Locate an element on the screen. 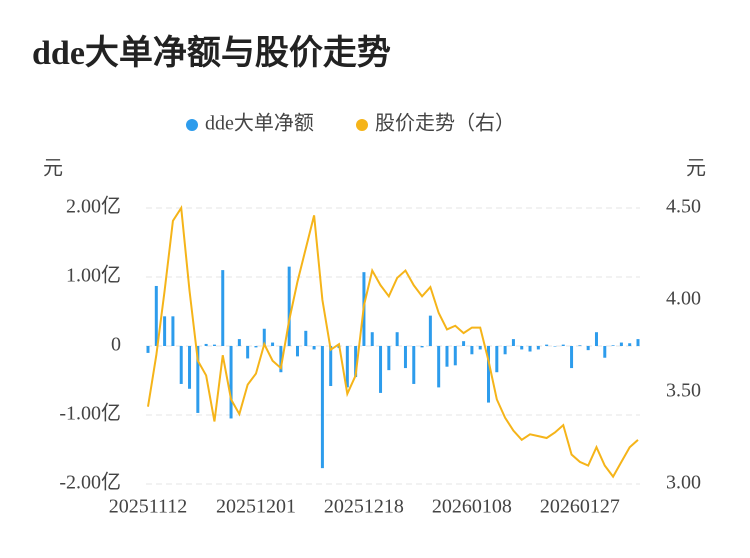 The height and width of the screenshot is (558, 750). y-tick-label: -1.00亿 is located at coordinates (90, 413).